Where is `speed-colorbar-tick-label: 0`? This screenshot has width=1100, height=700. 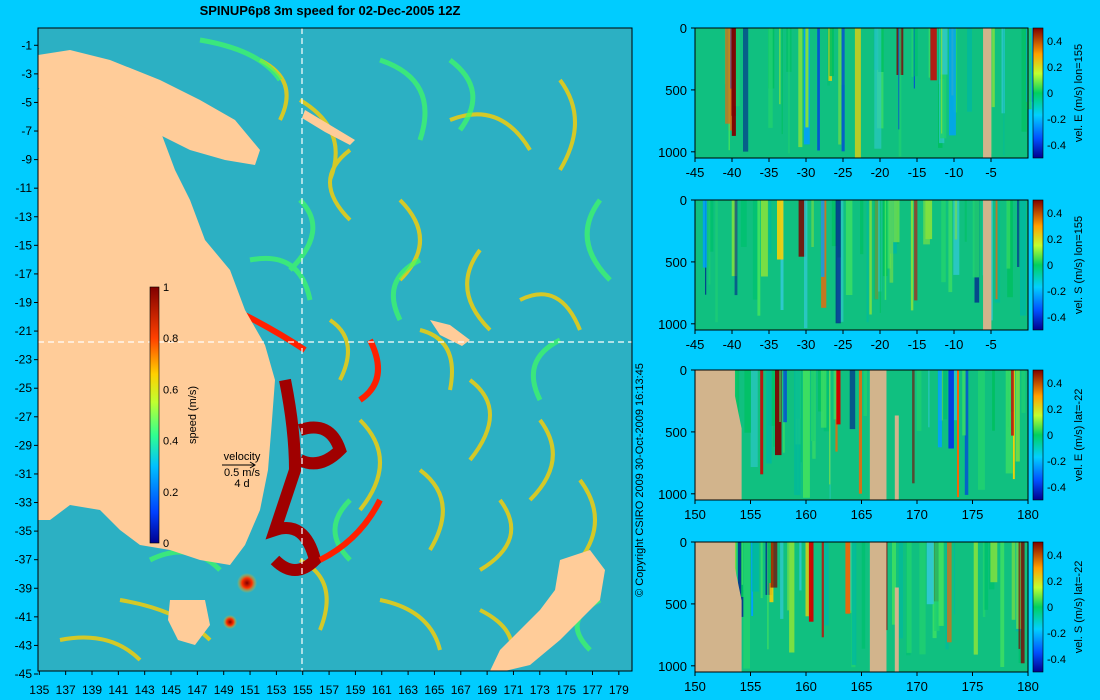 speed-colorbar-tick-label: 0 is located at coordinates (166, 544).